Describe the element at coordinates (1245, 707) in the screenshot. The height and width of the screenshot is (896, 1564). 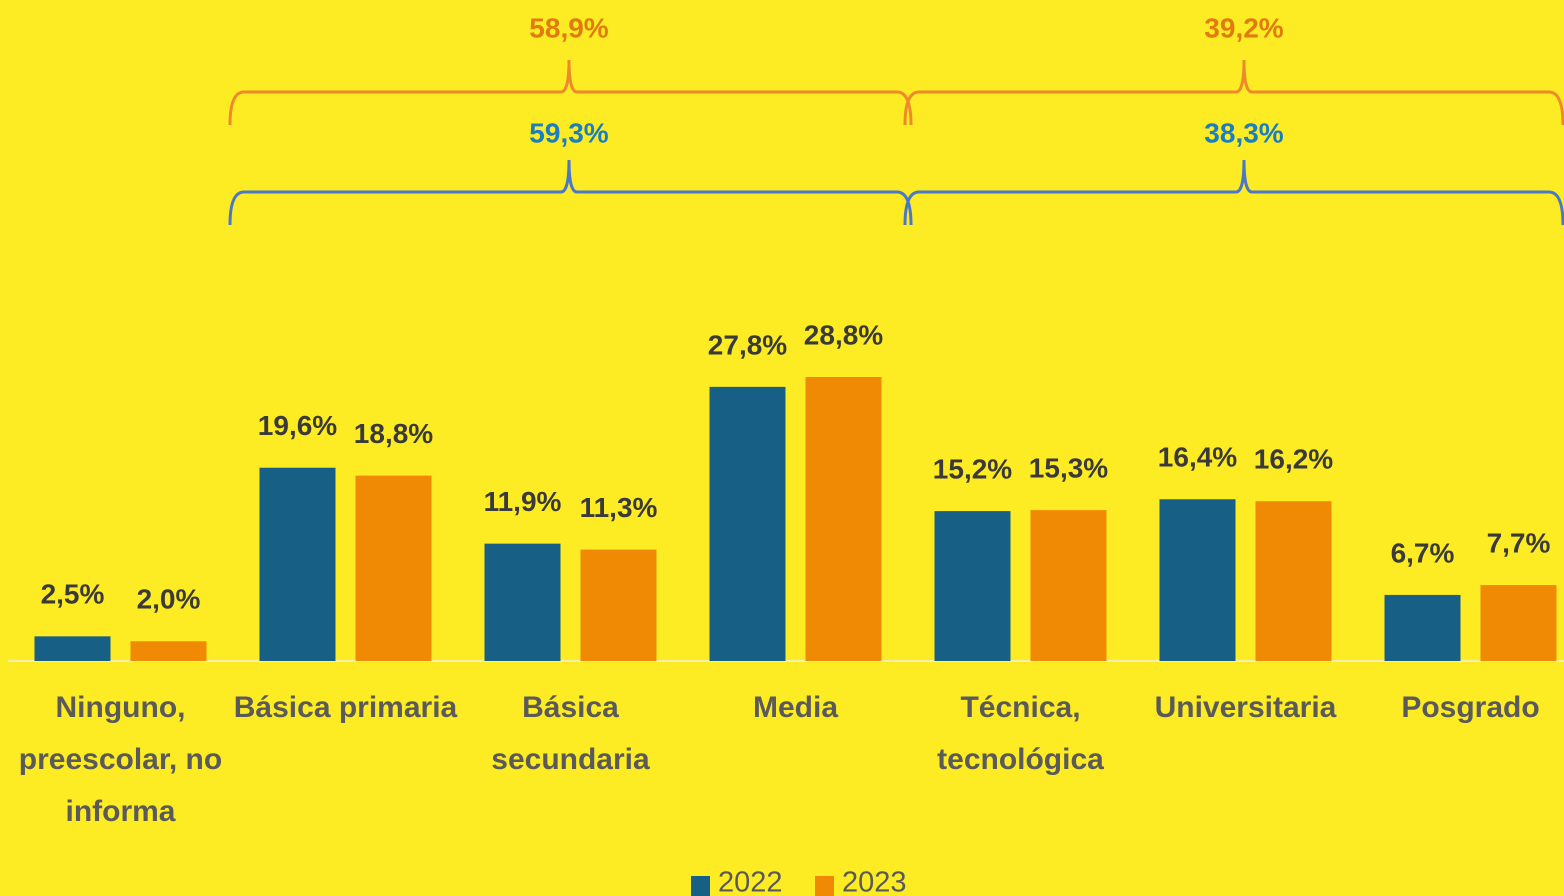
I see `x-tick-label: Universitaria` at that location.